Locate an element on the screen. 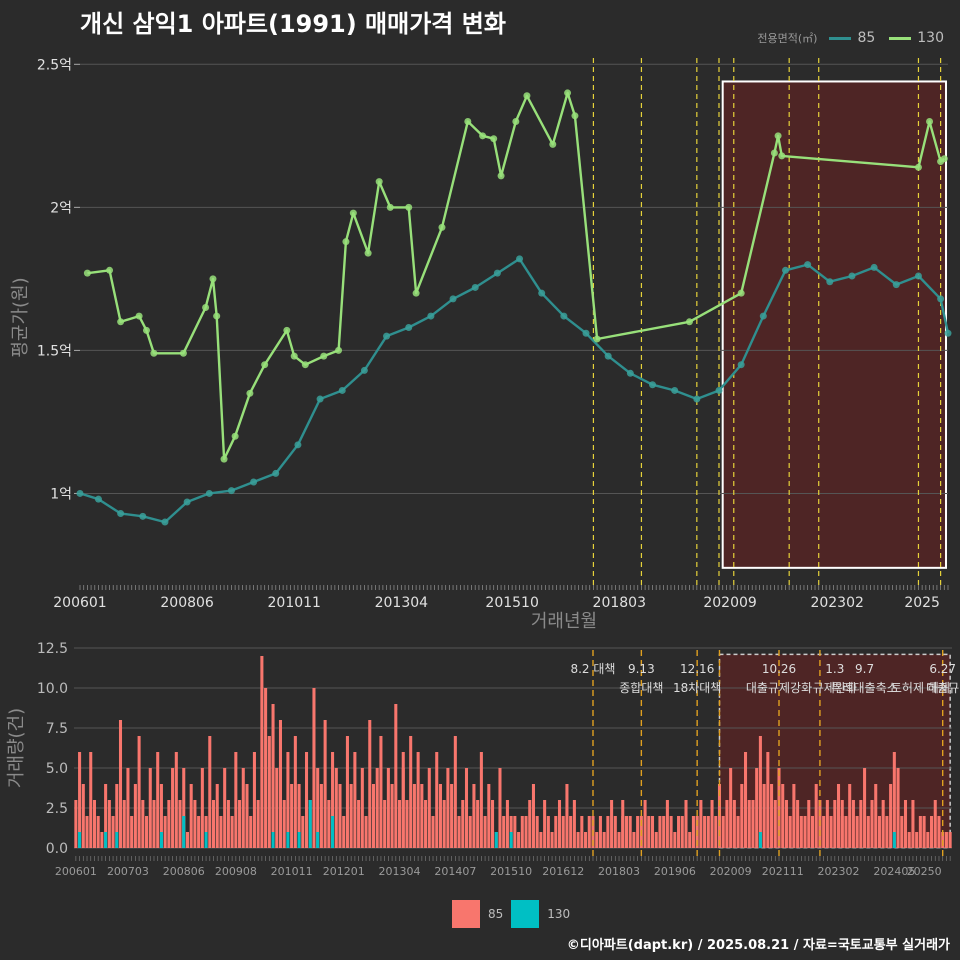  x-tick-label: 202302 is located at coordinates (836, 603).